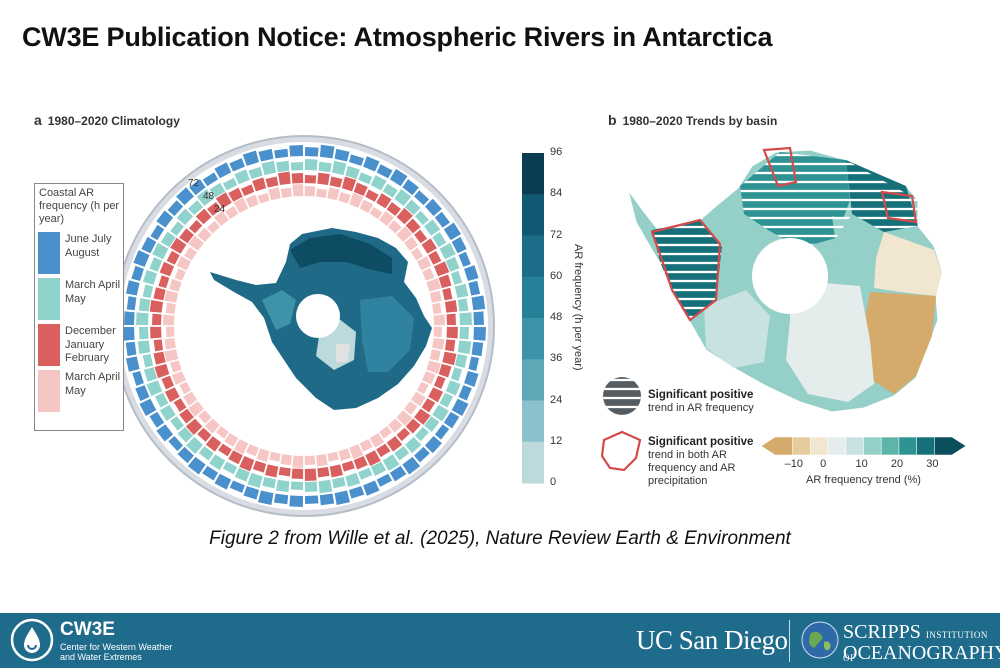 This screenshot has height=668, width=1000. I want to click on hatch-peninsula, so click(687, 270).